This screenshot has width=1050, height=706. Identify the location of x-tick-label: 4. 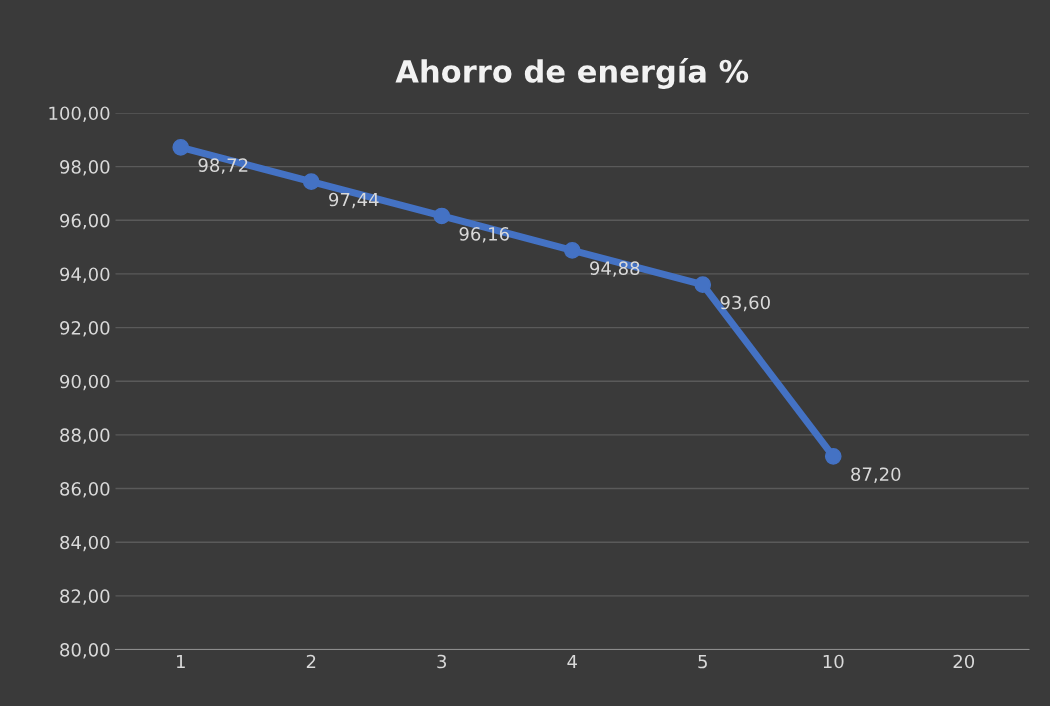
(572, 661).